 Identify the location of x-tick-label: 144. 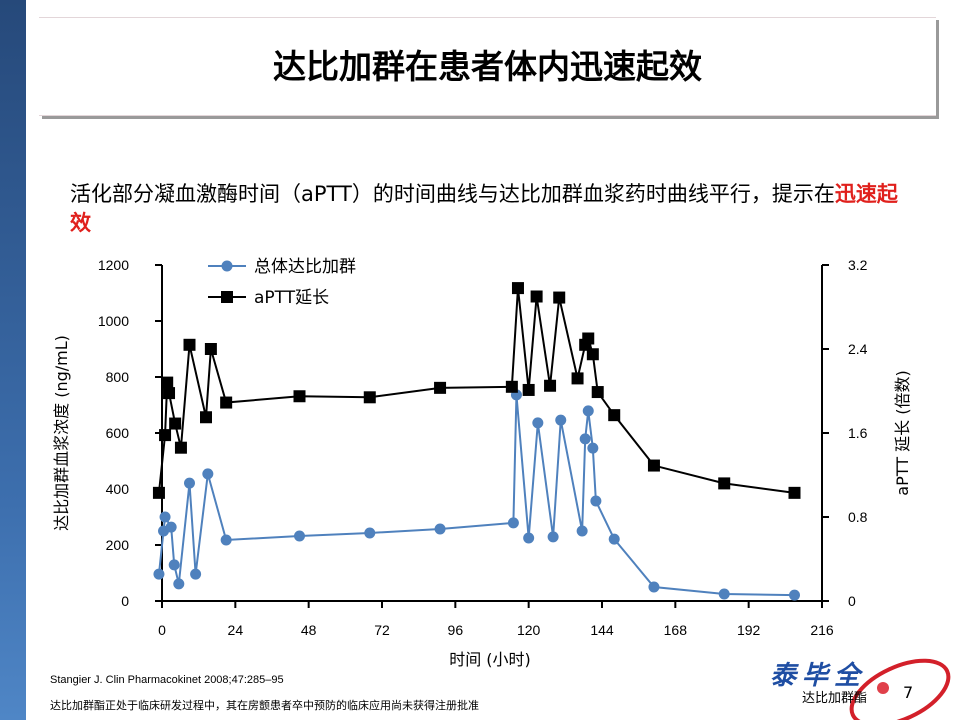
(602, 630).